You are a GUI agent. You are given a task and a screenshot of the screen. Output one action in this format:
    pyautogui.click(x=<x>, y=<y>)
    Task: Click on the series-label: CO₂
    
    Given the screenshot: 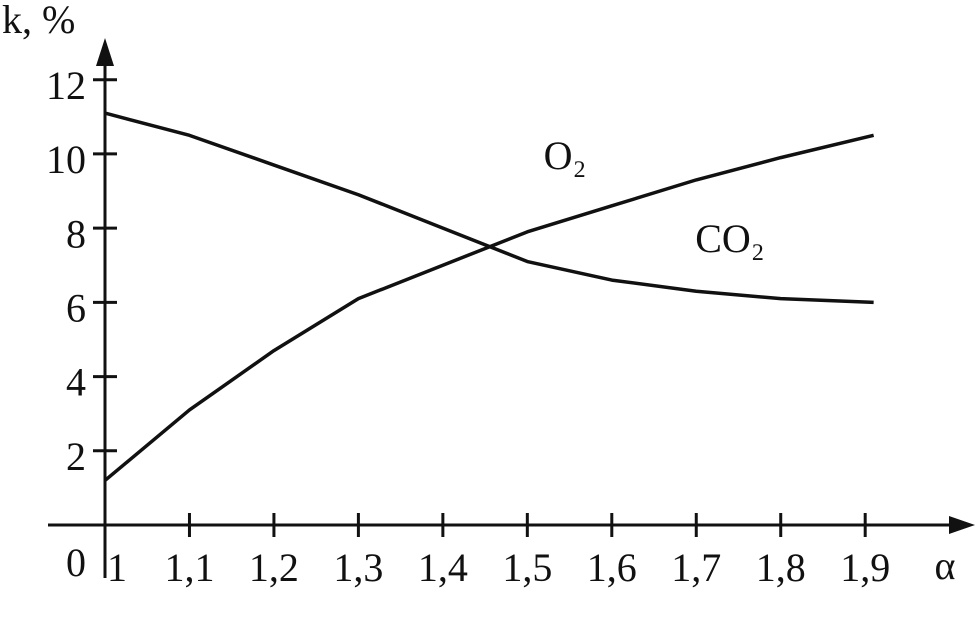 What is the action you would take?
    pyautogui.click(x=730, y=238)
    